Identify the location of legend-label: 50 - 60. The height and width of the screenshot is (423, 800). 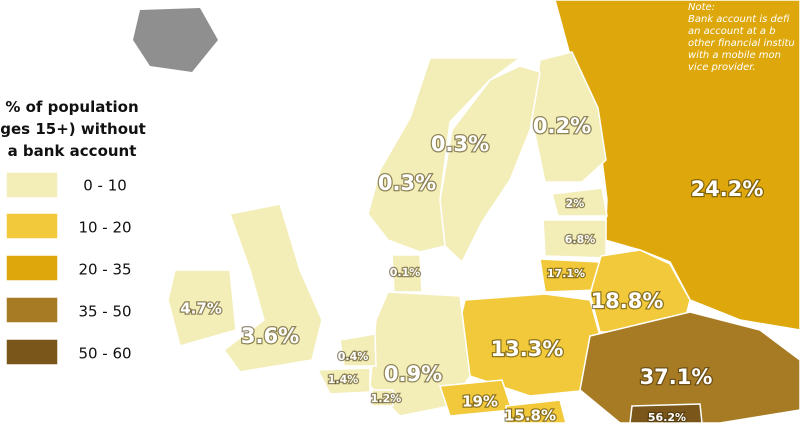
(104, 354).